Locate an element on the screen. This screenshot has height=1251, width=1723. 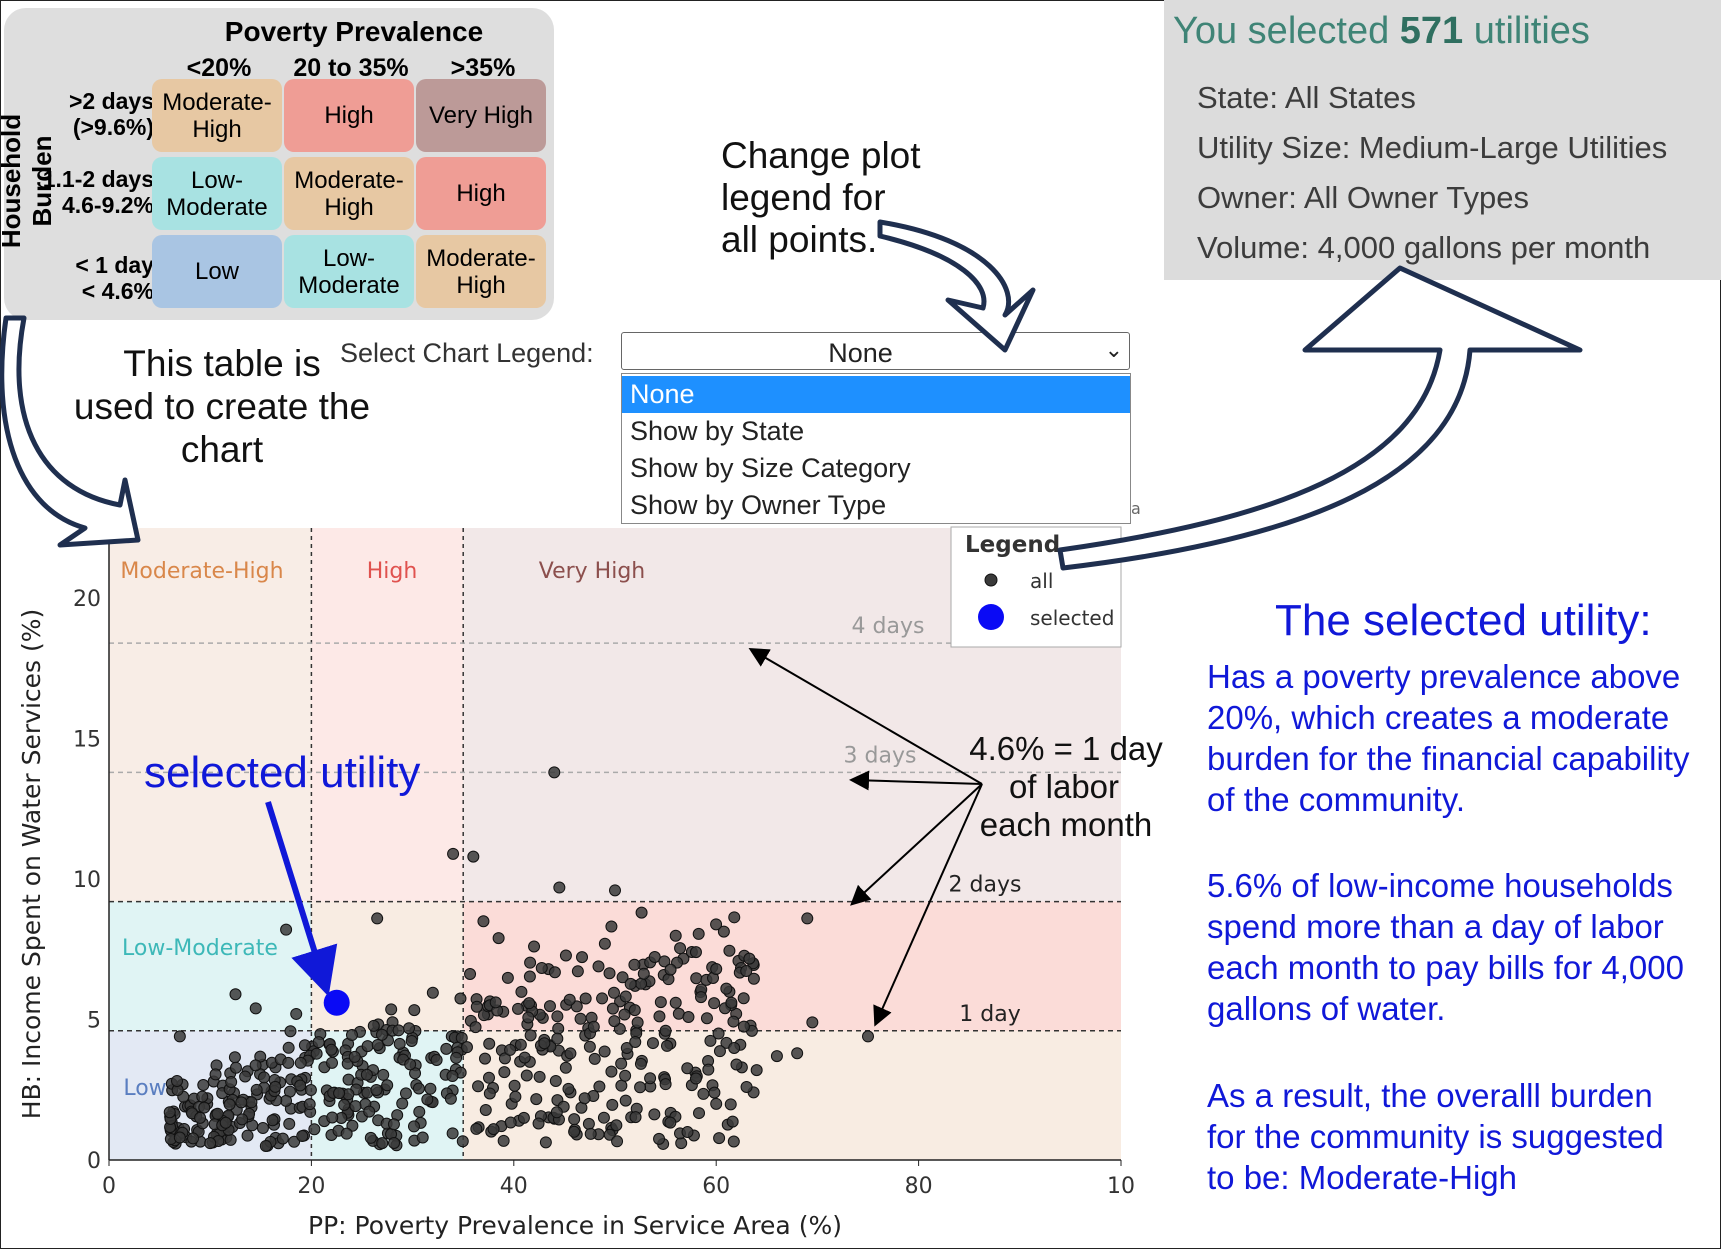
matrix-col-low: <20% is located at coordinates (219, 68).